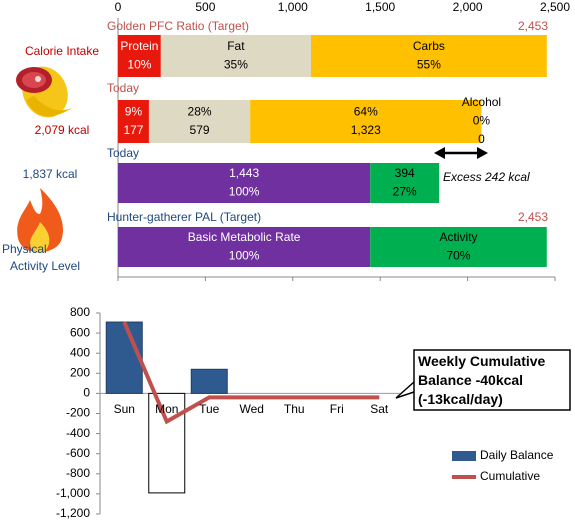 This screenshot has height=520, width=575. I want to click on x-tick-label: Wed, so click(252, 409).